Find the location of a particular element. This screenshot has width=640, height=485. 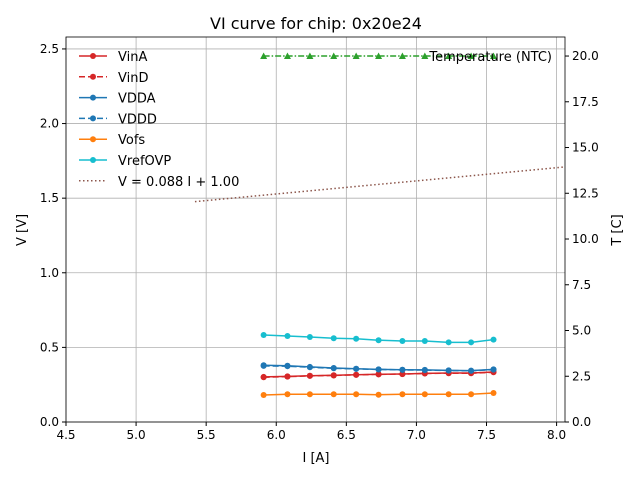

legend-marker-Vofs is located at coordinates (93, 139).